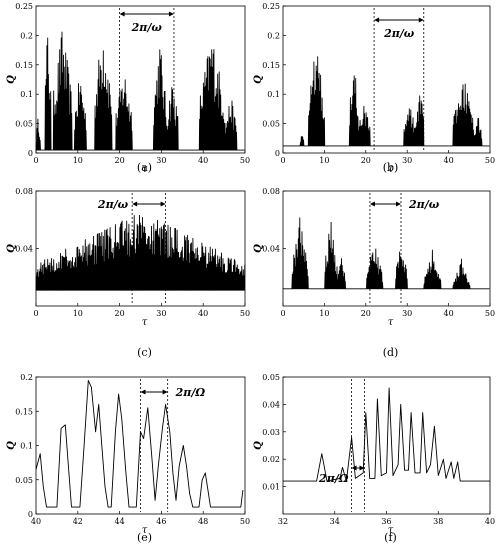 This screenshot has width=501, height=550. What do you see at coordinates (78, 521) in the screenshot?
I see `x-tick-label: 42` at bounding box center [78, 521].